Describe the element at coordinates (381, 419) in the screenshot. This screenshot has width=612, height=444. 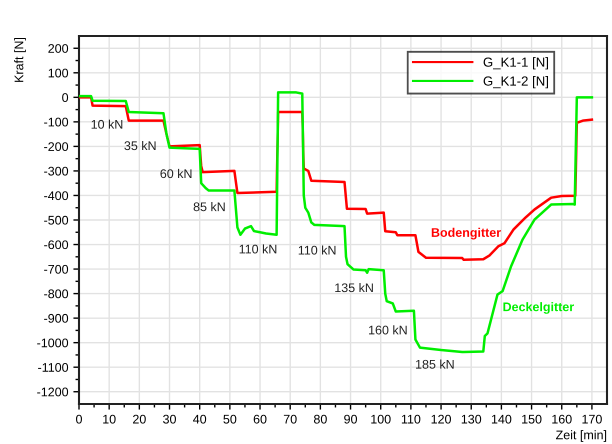
I see `x-tick-label: 100` at that location.